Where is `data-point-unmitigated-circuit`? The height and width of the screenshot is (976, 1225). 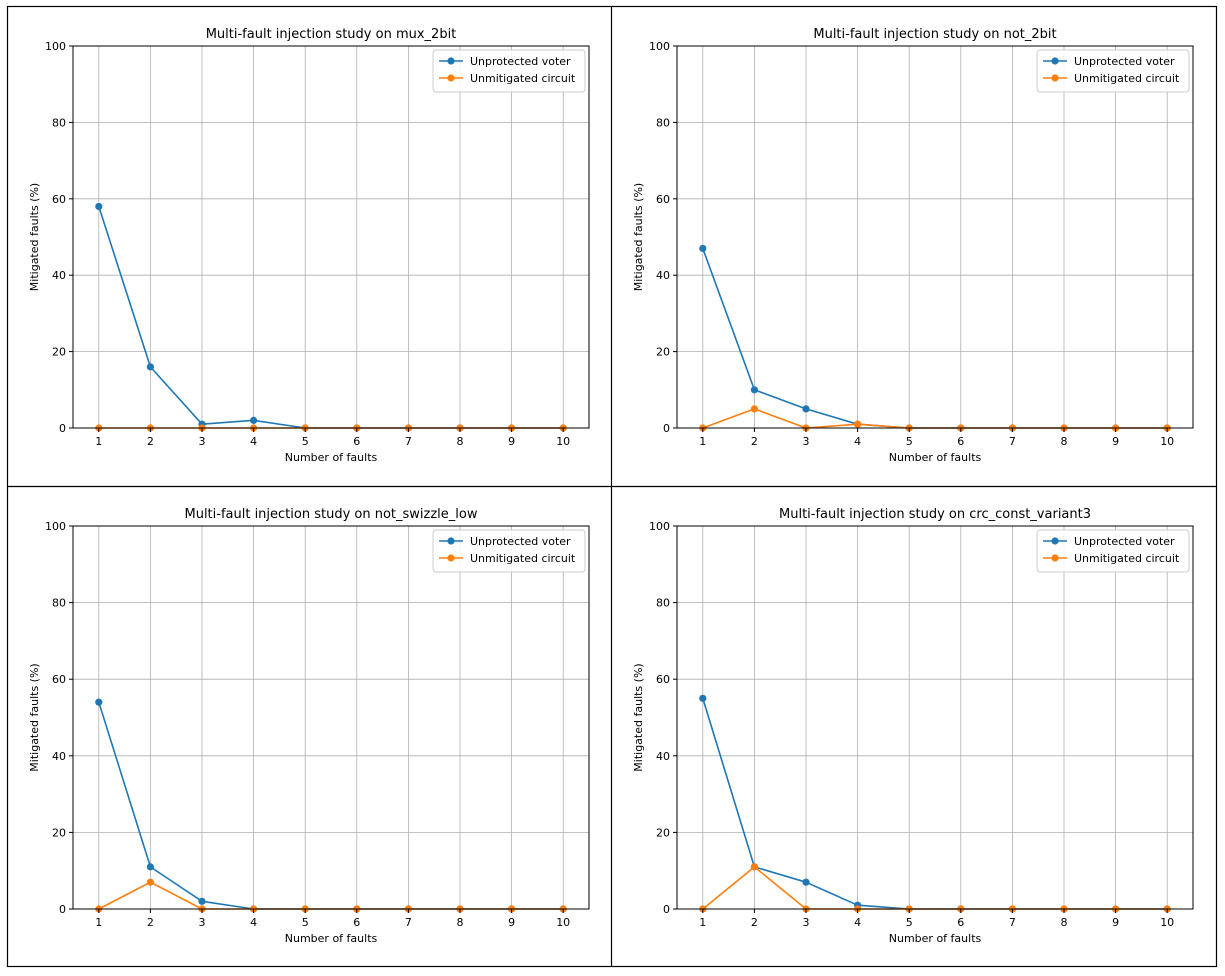 data-point-unmitigated-circuit is located at coordinates (858, 424).